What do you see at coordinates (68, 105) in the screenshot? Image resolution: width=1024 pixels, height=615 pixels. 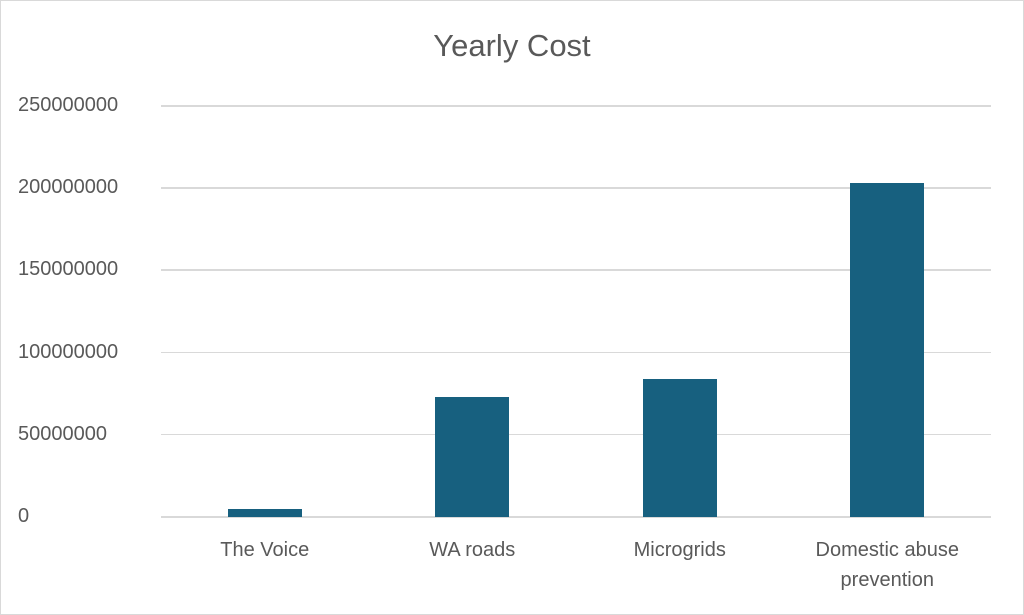 I see `y-tick-label: 250000000` at bounding box center [68, 105].